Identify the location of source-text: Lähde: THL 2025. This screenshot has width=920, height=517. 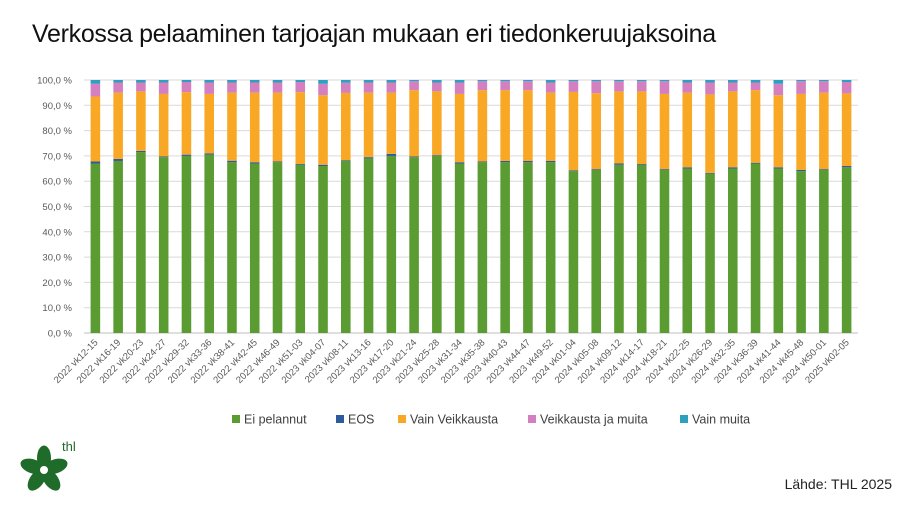
(838, 484).